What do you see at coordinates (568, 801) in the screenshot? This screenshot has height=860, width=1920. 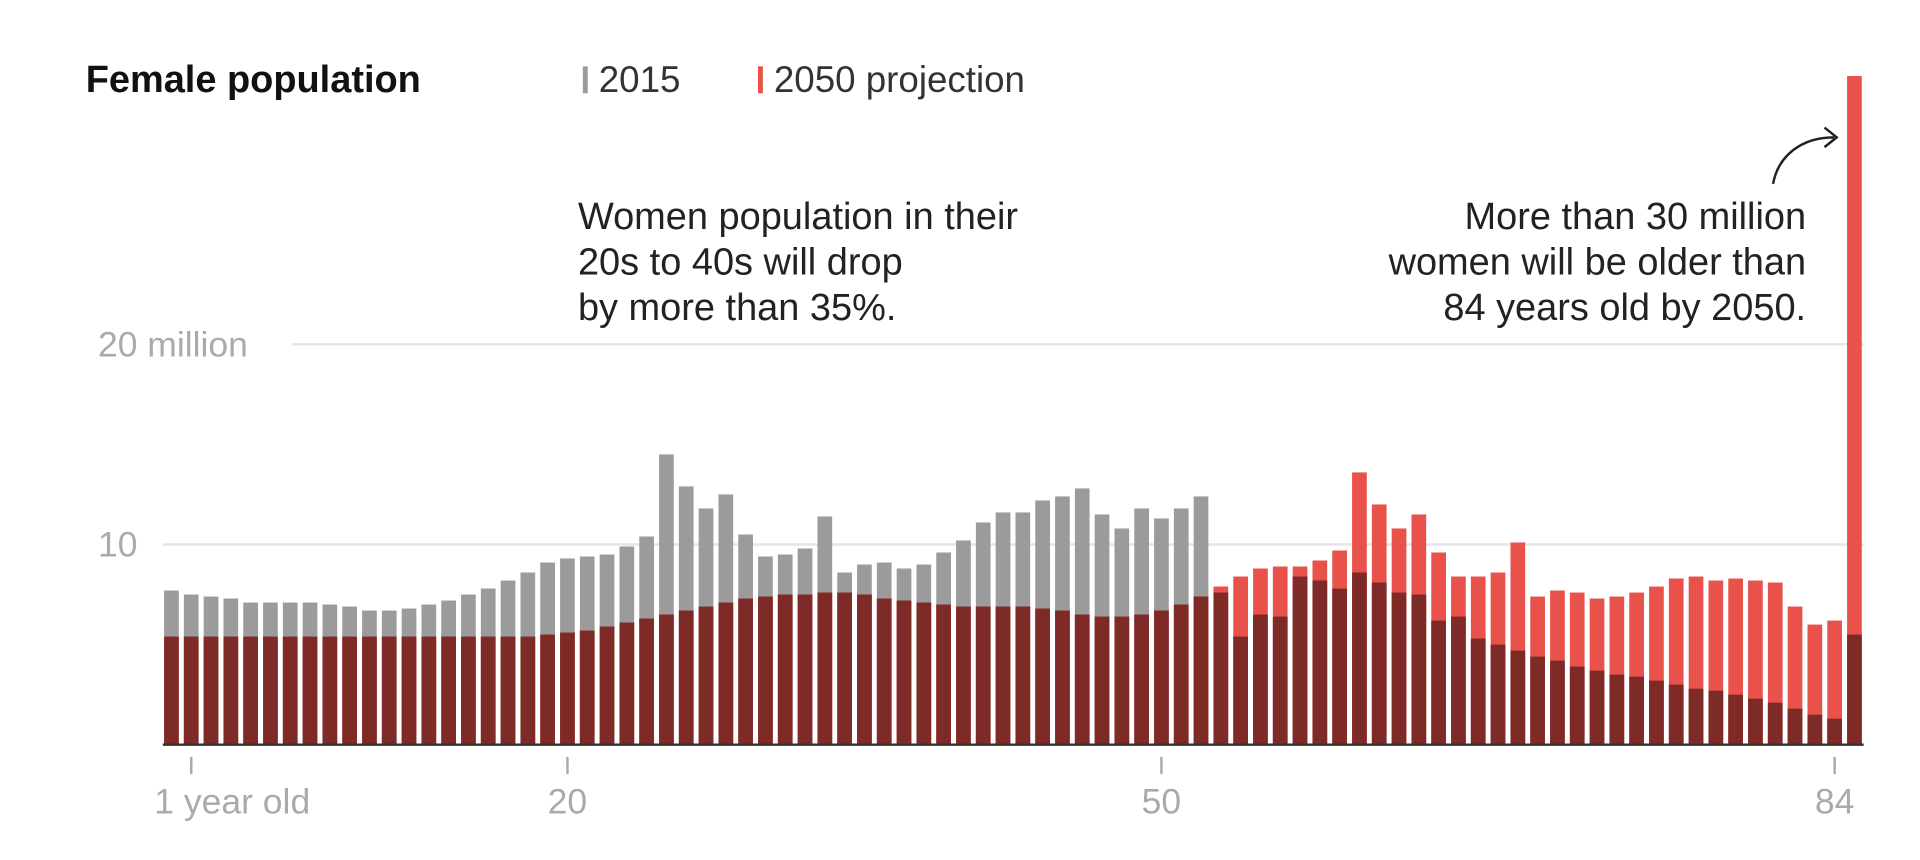 I see `x-tick-label: 20` at bounding box center [568, 801].